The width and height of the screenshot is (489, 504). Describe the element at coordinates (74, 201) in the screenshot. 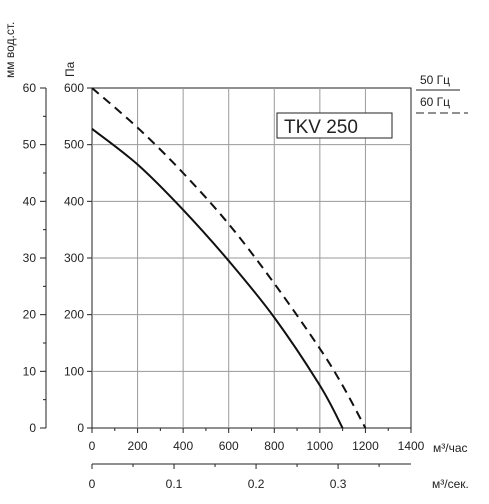

I see `y-tick-label: 400` at that location.